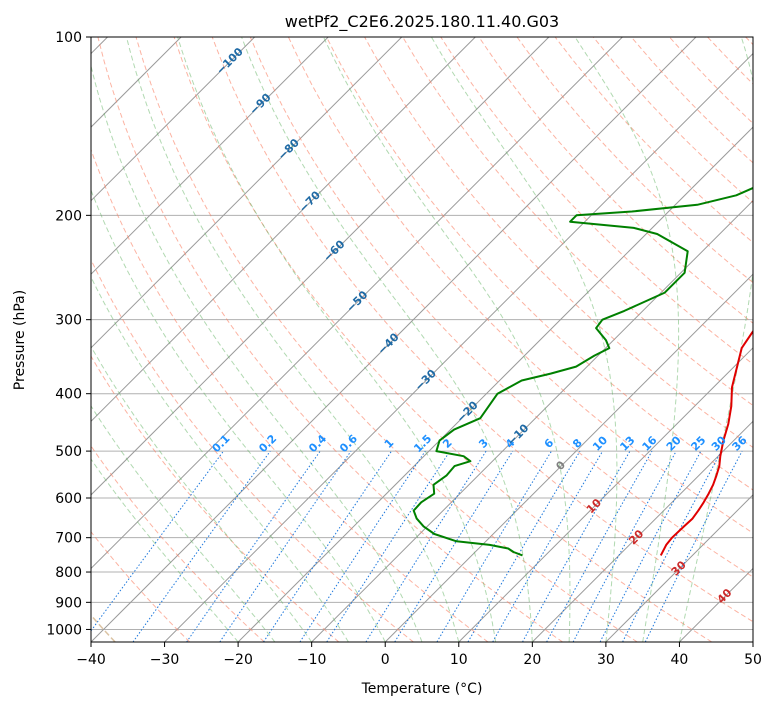  Describe the element at coordinates (680, 660) in the screenshot. I see `x-tick-label: 40` at that location.